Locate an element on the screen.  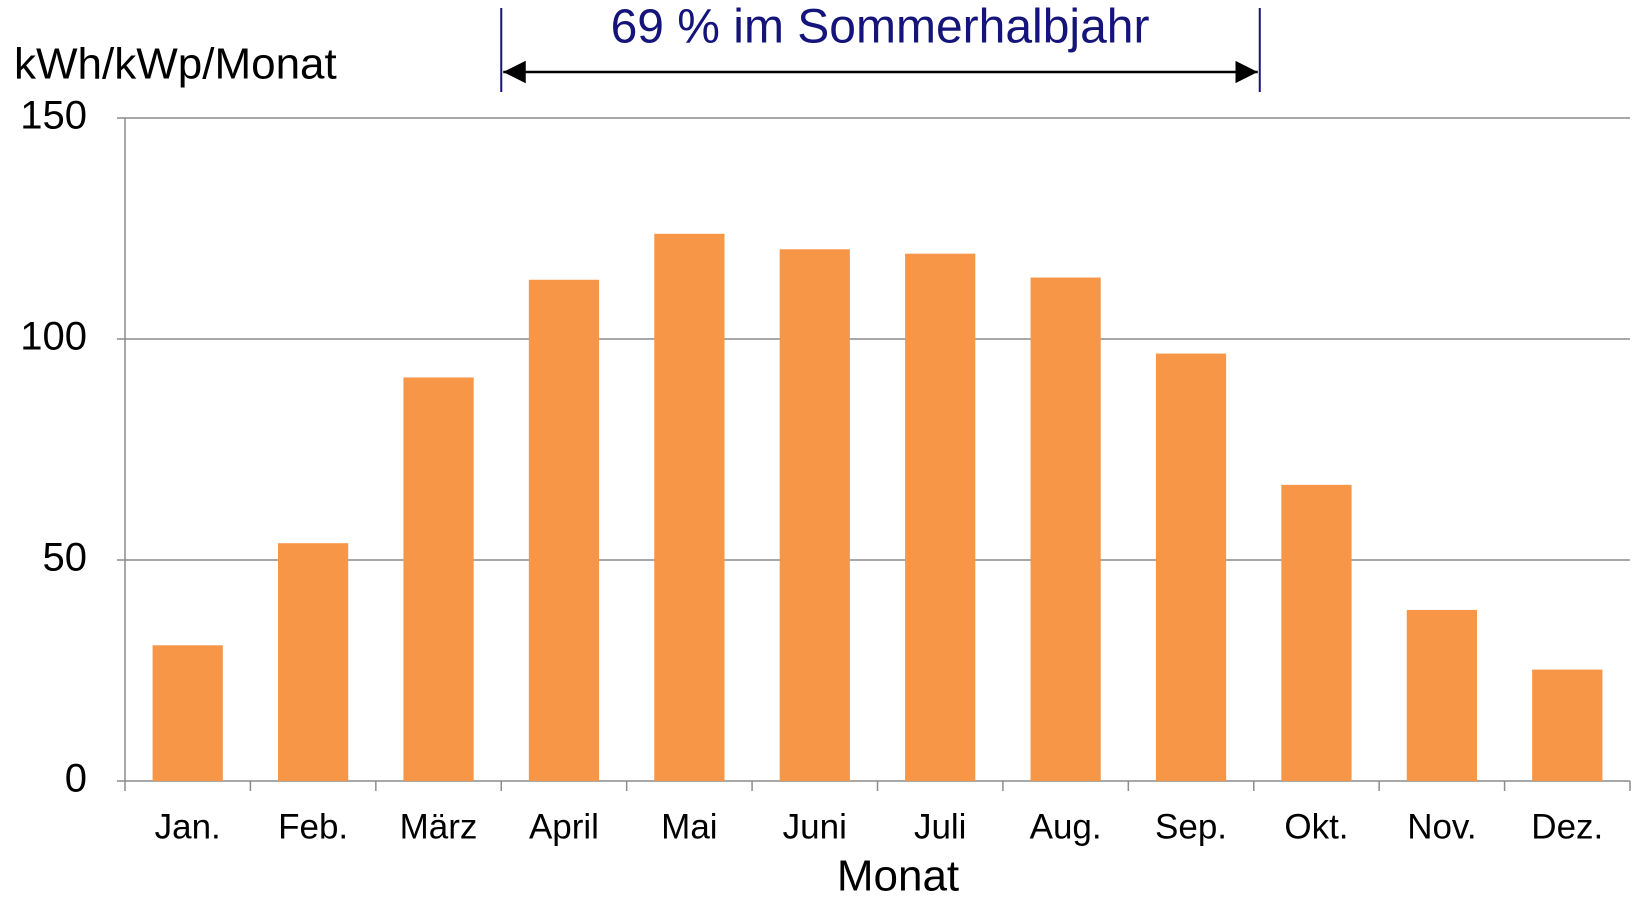
x-tick-label: Feb. is located at coordinates (313, 826).